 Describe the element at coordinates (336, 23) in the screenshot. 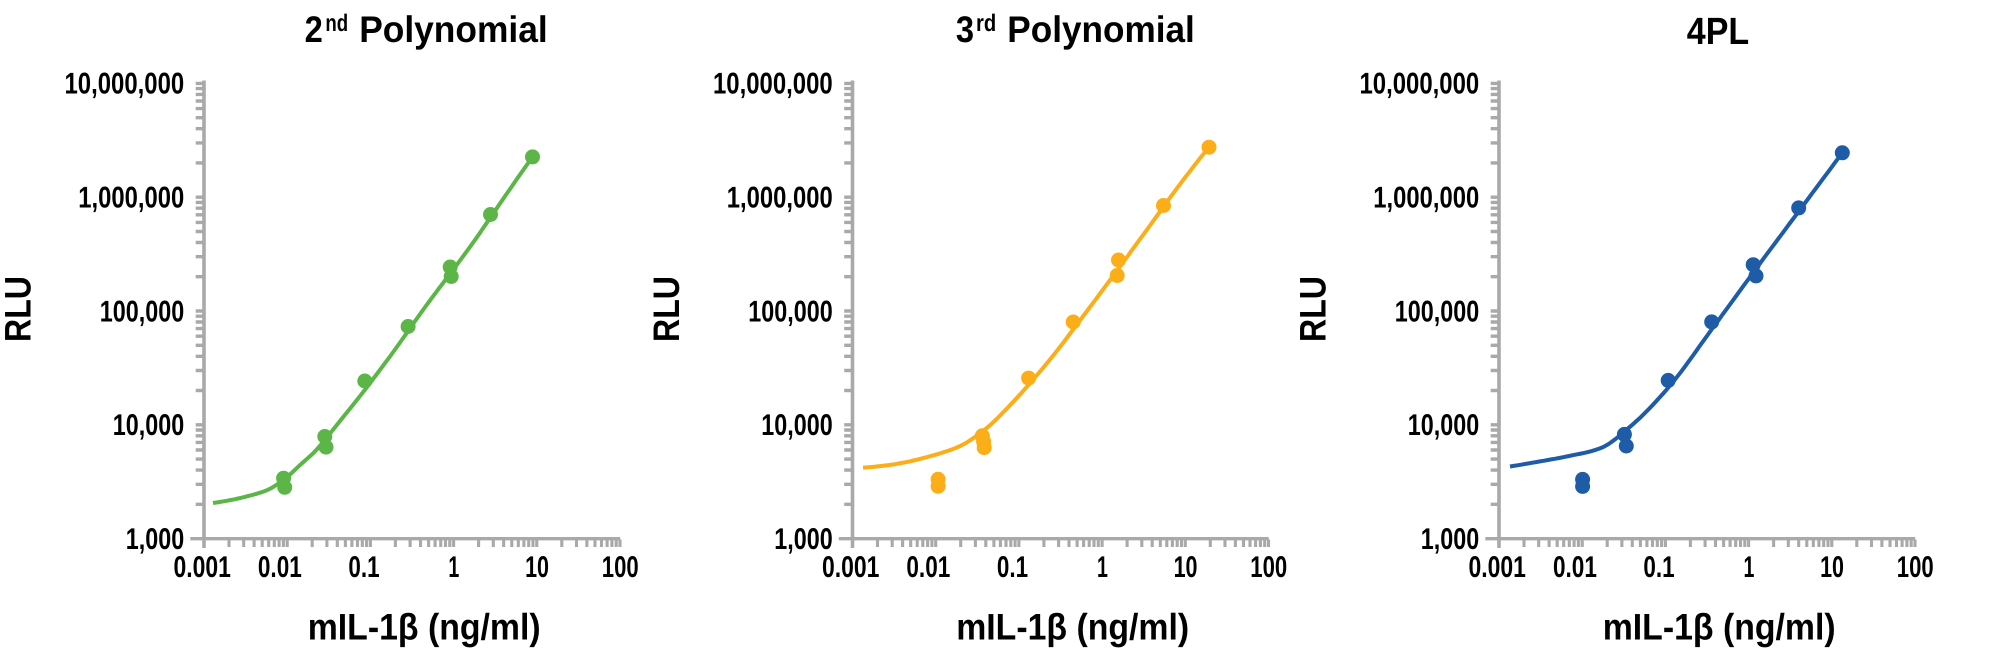

I see `svg-text: nd` at that location.